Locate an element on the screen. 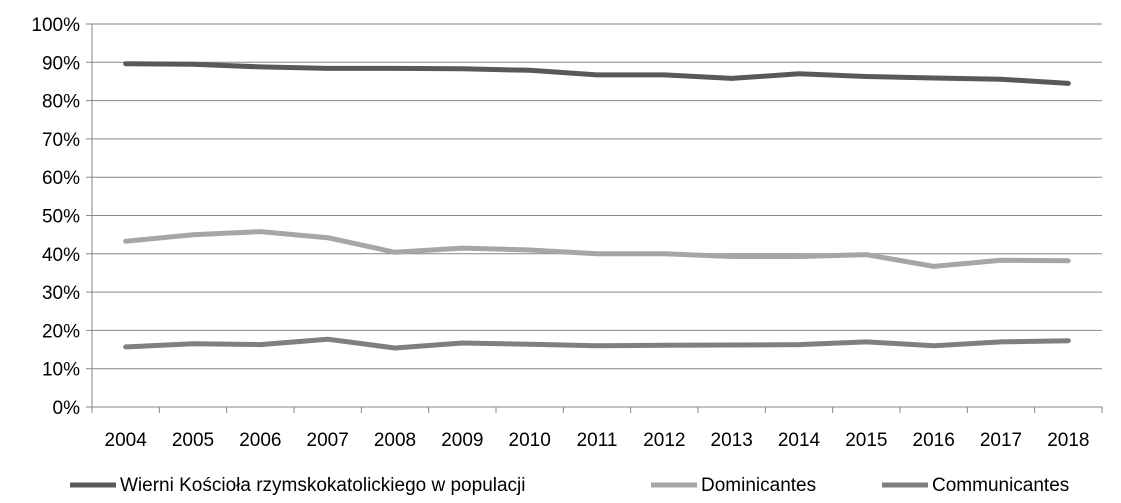 The height and width of the screenshot is (503, 1121). x-tick-label: 2015 is located at coordinates (866, 440).